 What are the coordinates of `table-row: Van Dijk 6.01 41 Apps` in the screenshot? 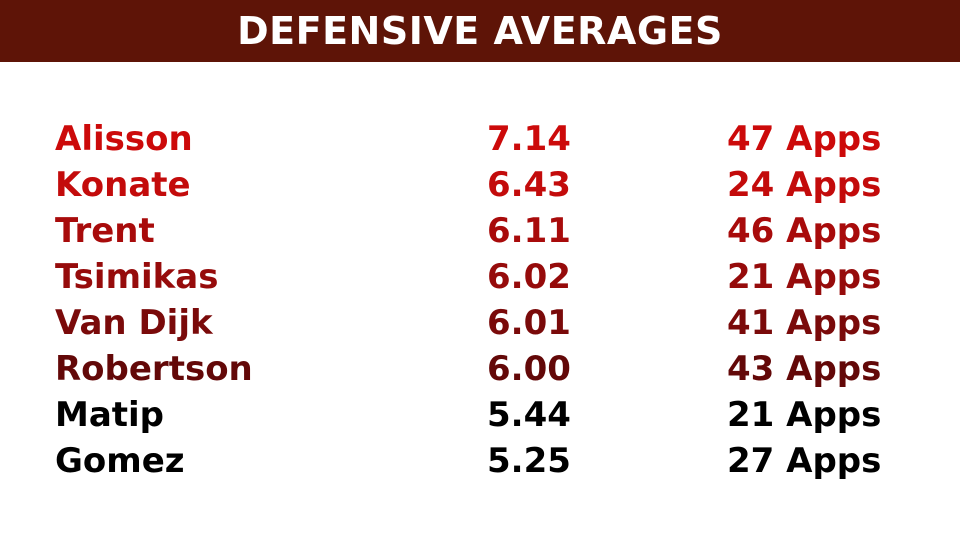 It's located at (480, 323).